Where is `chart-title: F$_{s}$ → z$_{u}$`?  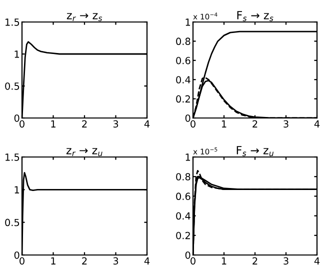
chart-title: F$_{s}$ → z$_{u}$ is located at coordinates (255, 151).